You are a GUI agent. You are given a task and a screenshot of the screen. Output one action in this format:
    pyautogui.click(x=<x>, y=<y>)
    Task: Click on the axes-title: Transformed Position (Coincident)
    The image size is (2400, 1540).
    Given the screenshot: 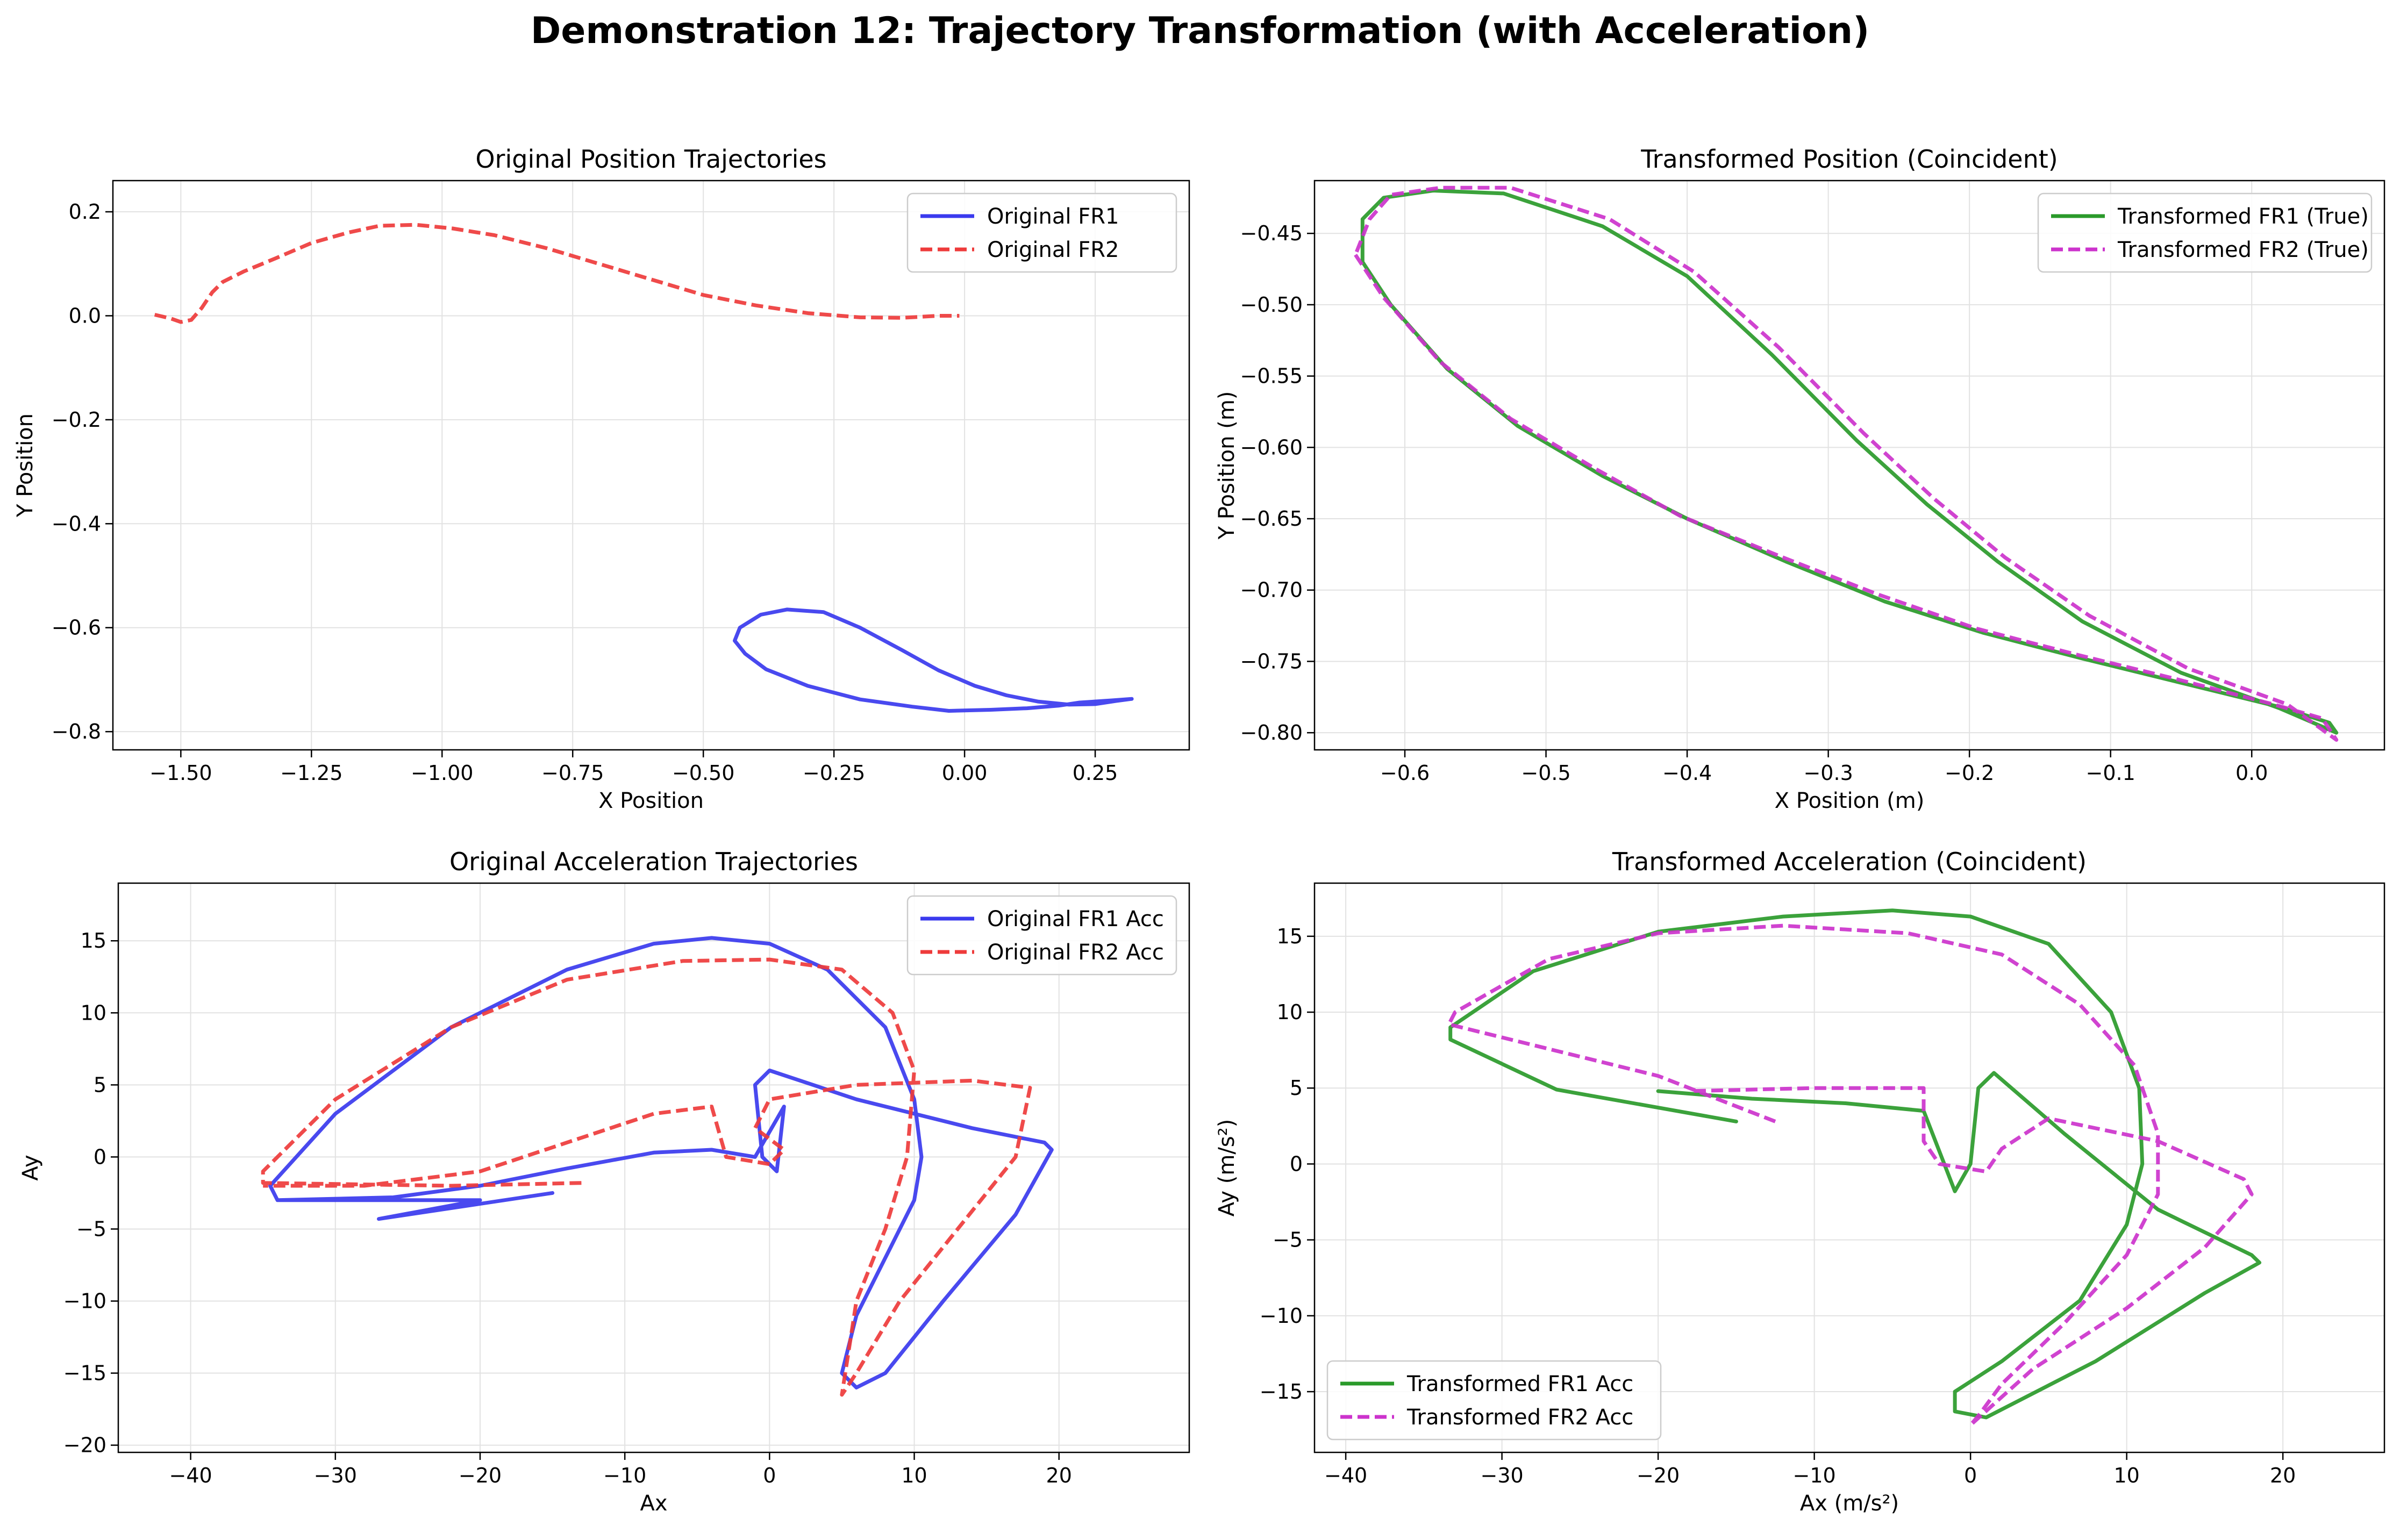 What is the action you would take?
    pyautogui.click(x=1849, y=159)
    